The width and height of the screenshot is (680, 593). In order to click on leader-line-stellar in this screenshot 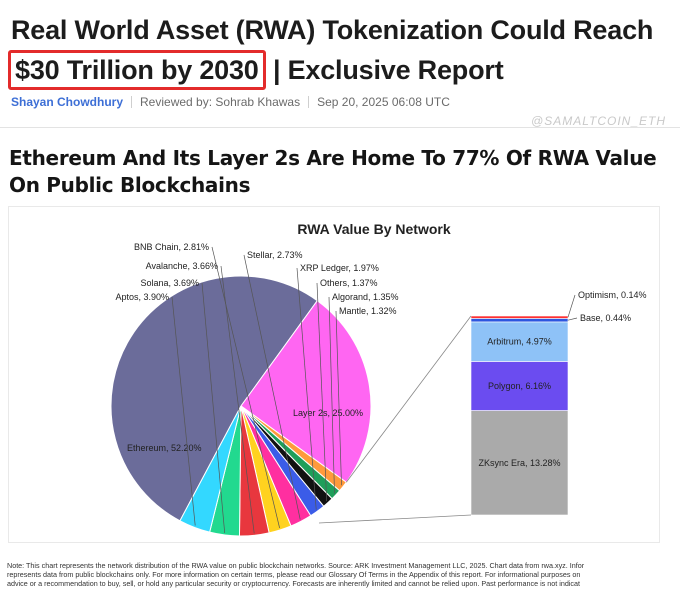, I will do `click(272, 387)`.